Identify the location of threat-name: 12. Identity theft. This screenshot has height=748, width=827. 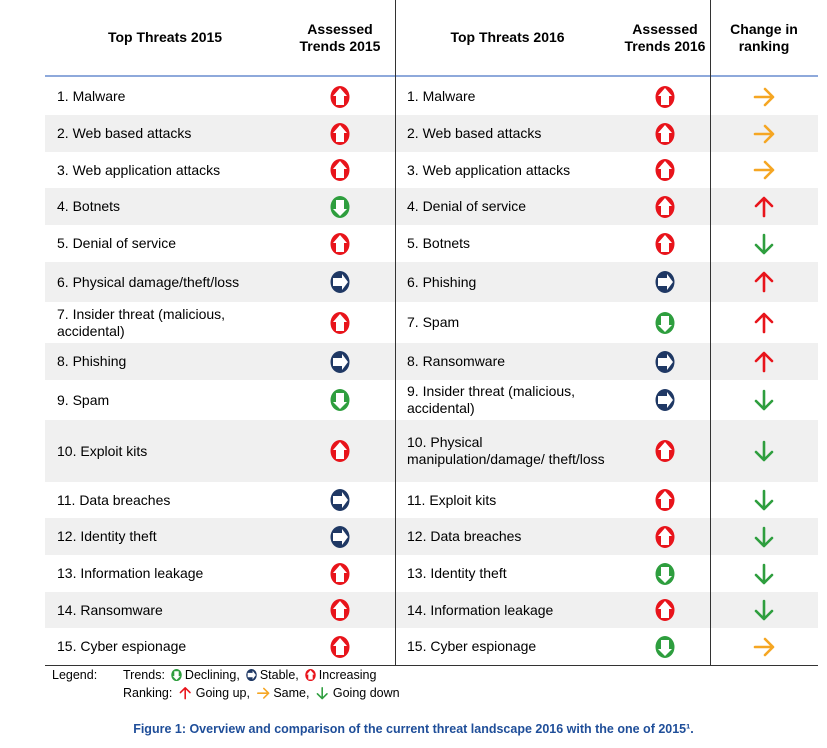
(107, 536).